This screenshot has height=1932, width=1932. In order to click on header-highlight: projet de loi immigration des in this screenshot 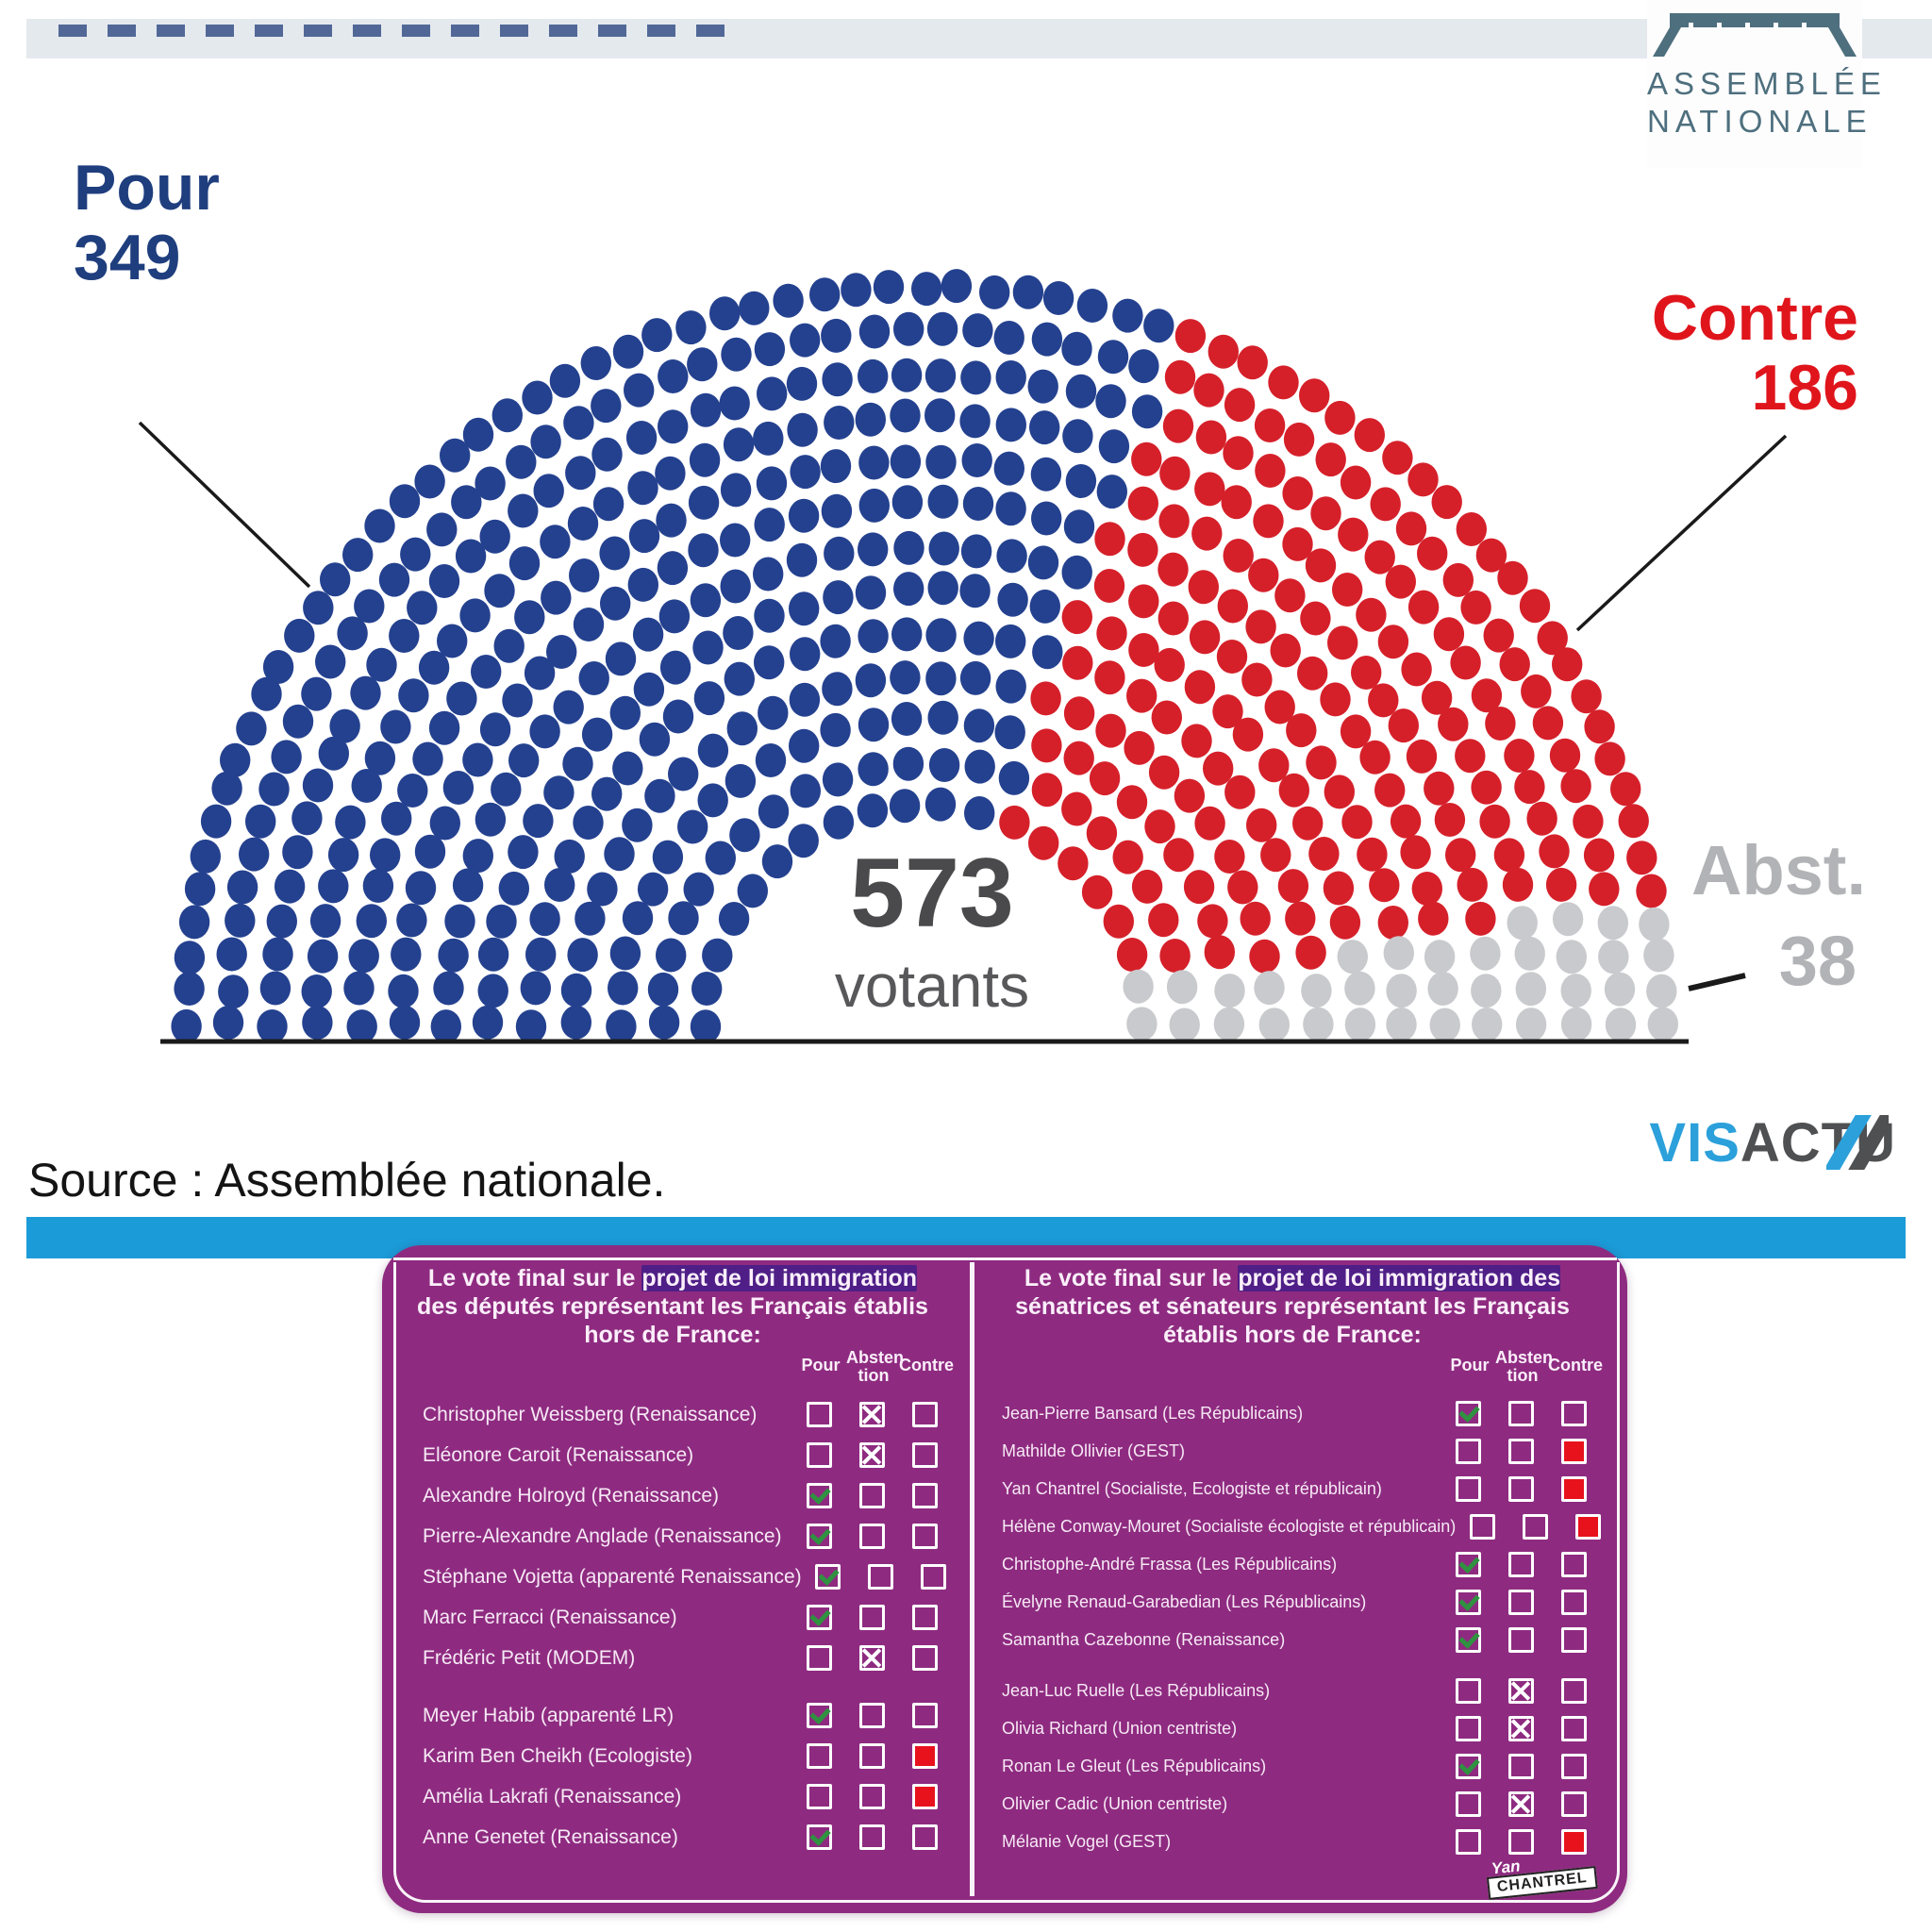, I will do `click(1400, 1278)`.